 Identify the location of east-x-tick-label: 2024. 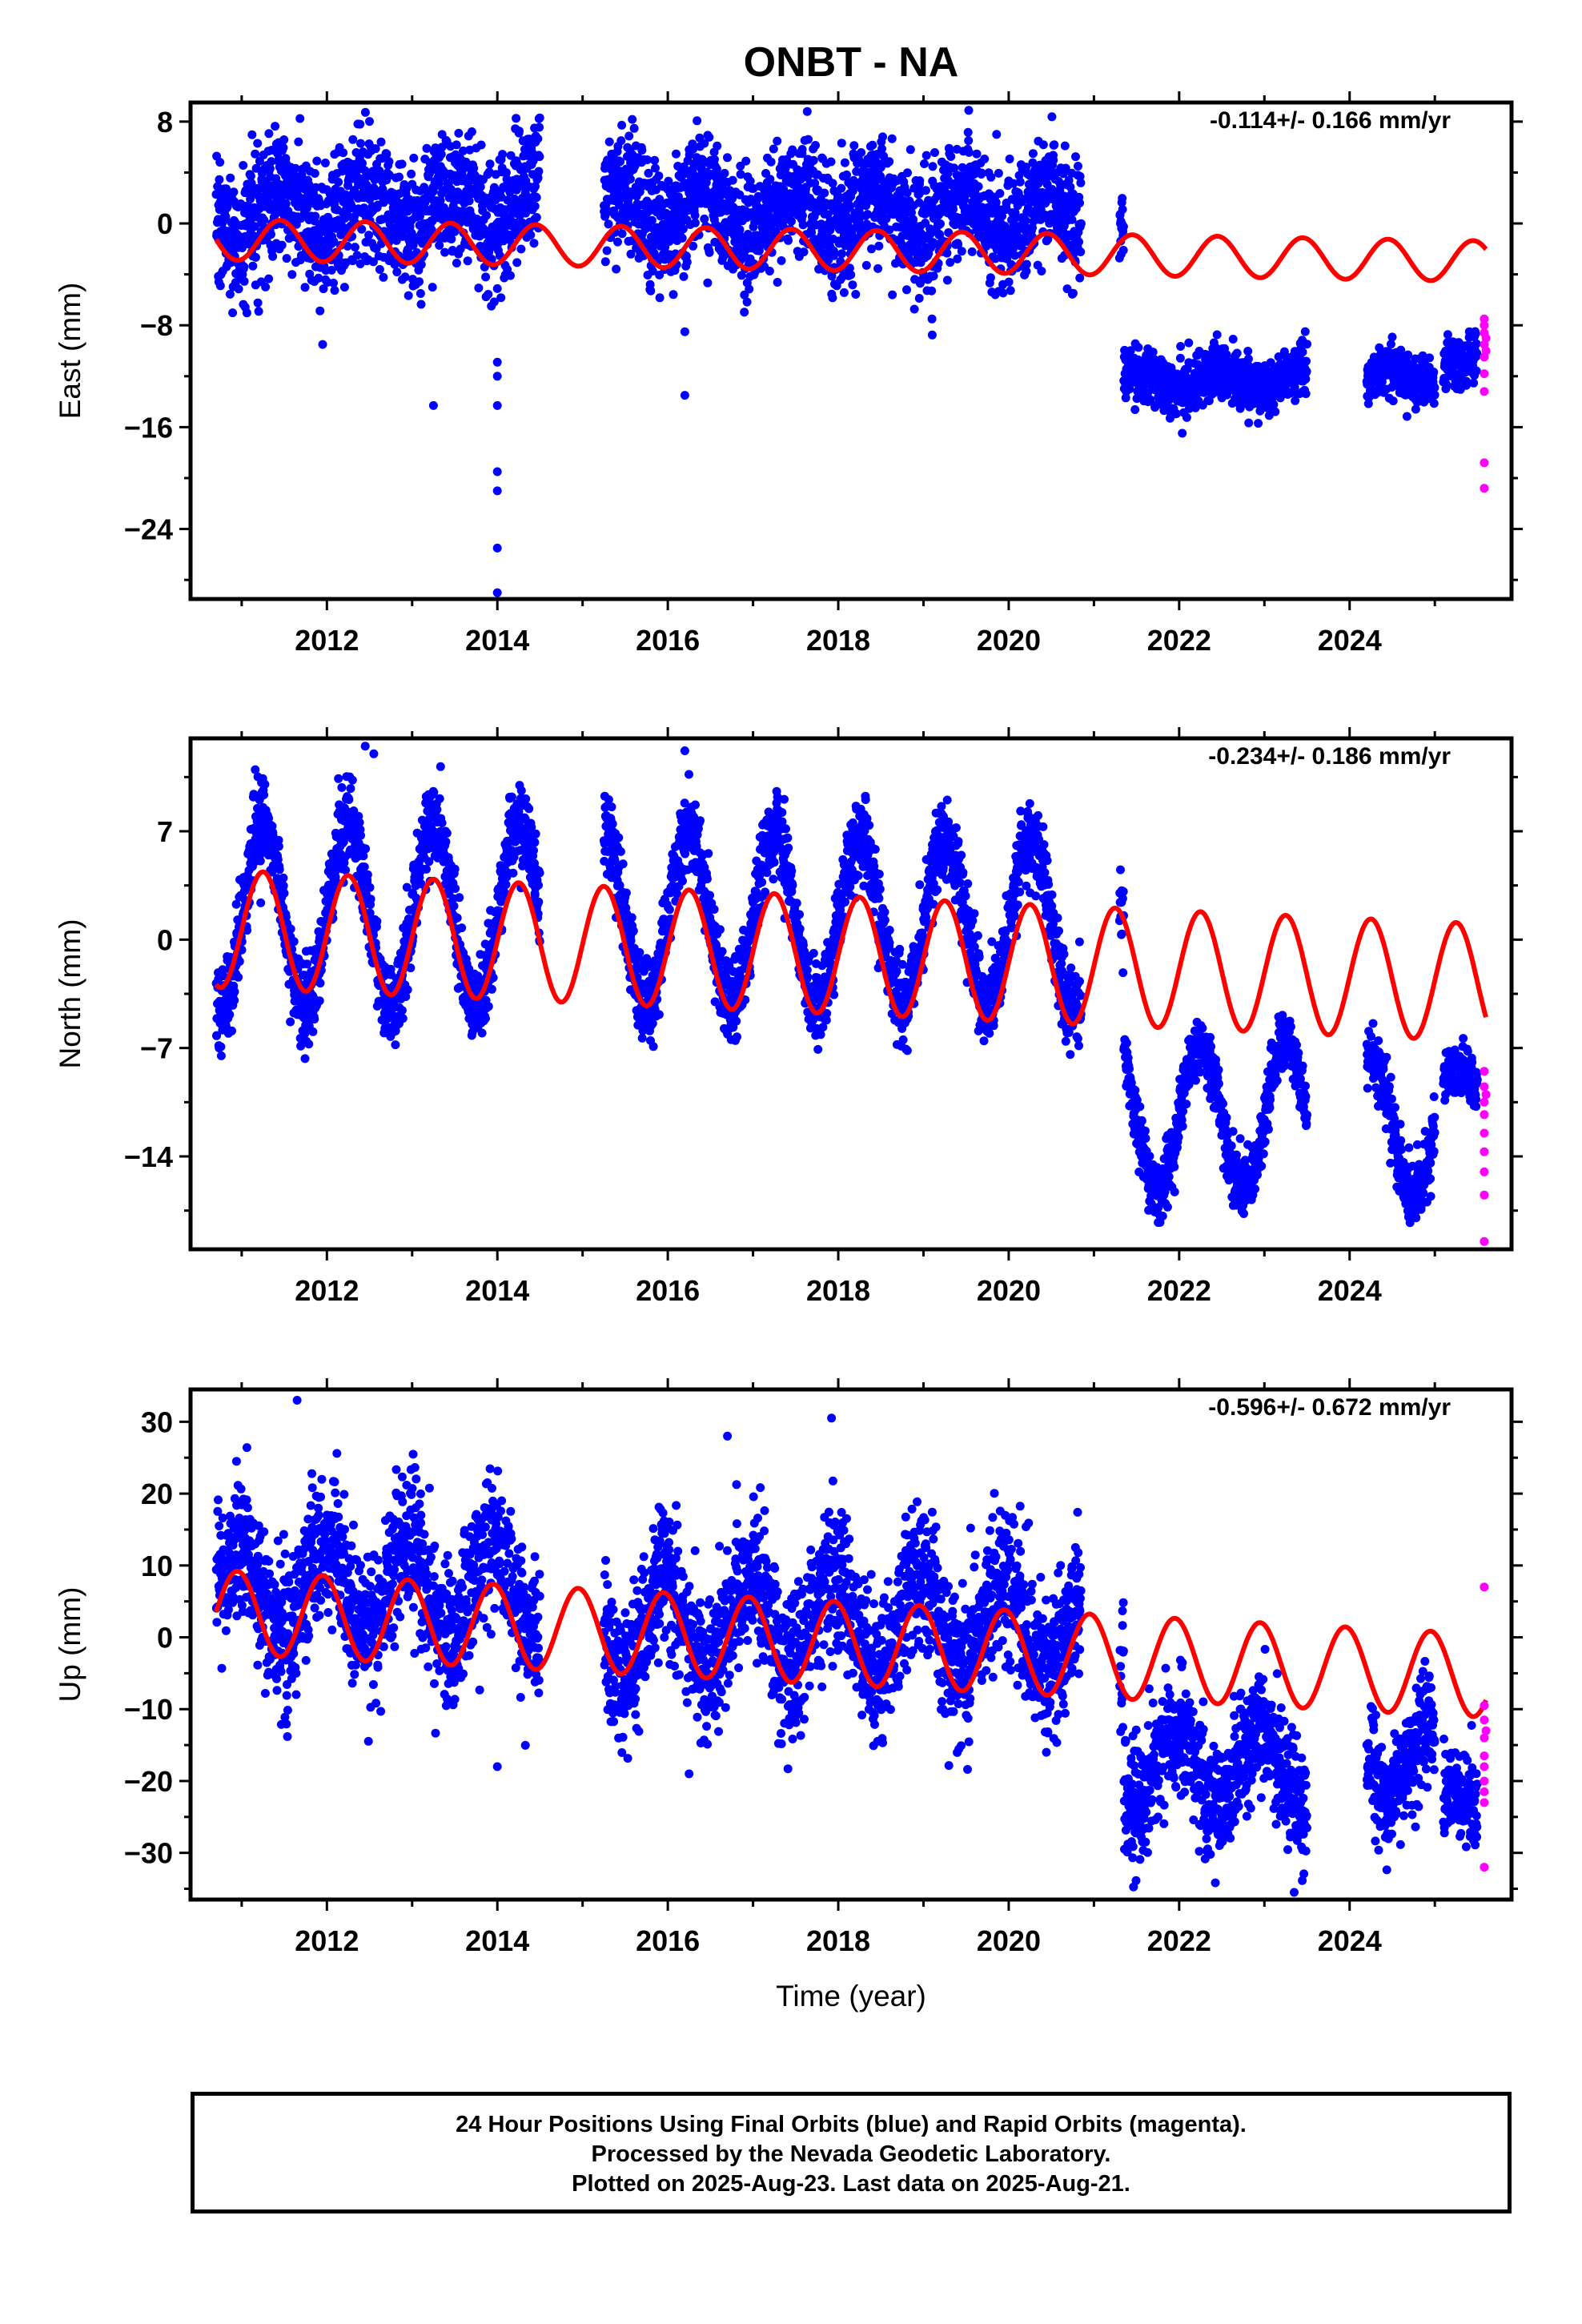
(1350, 640).